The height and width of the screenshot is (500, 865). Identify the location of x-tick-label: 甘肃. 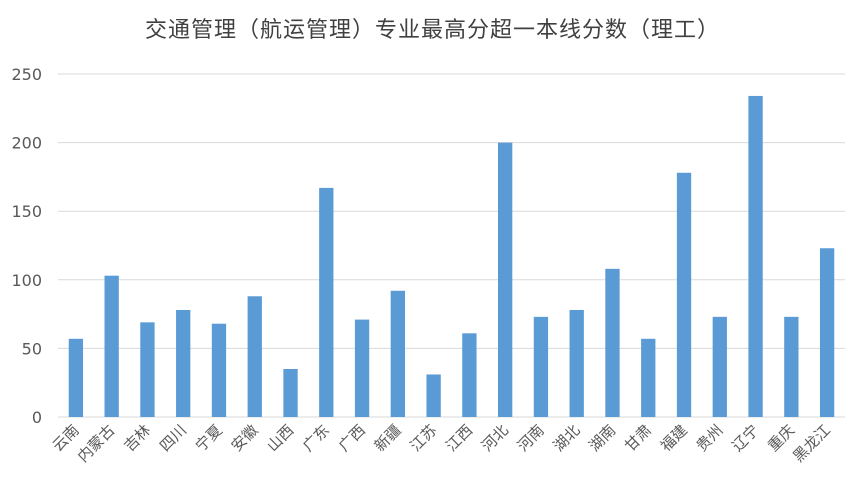
(638, 438).